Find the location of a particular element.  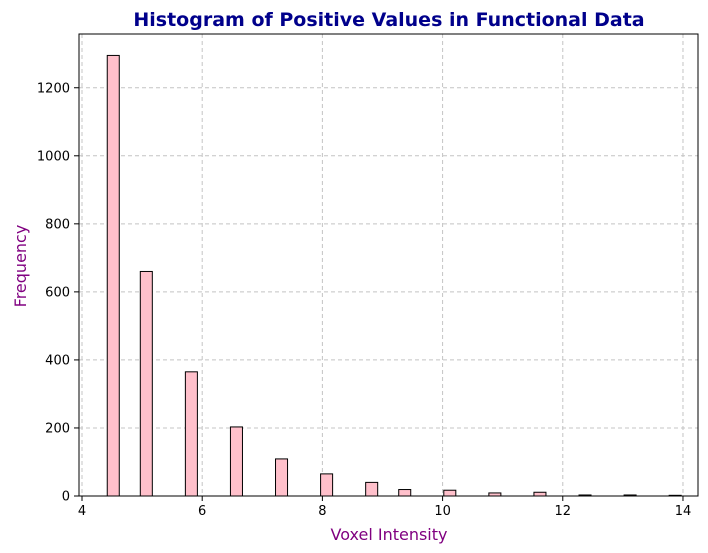

x-tick-label: 12 is located at coordinates (563, 511).